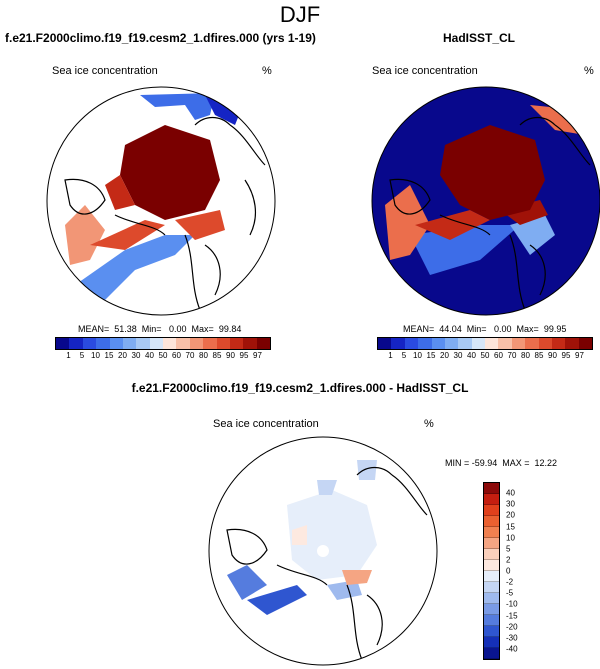  What do you see at coordinates (163, 356) in the screenshot?
I see `model-colorbar-labels: 1 5 10 15 20 30 40 50 60 70 80 85 90 95 97` at bounding box center [163, 356].